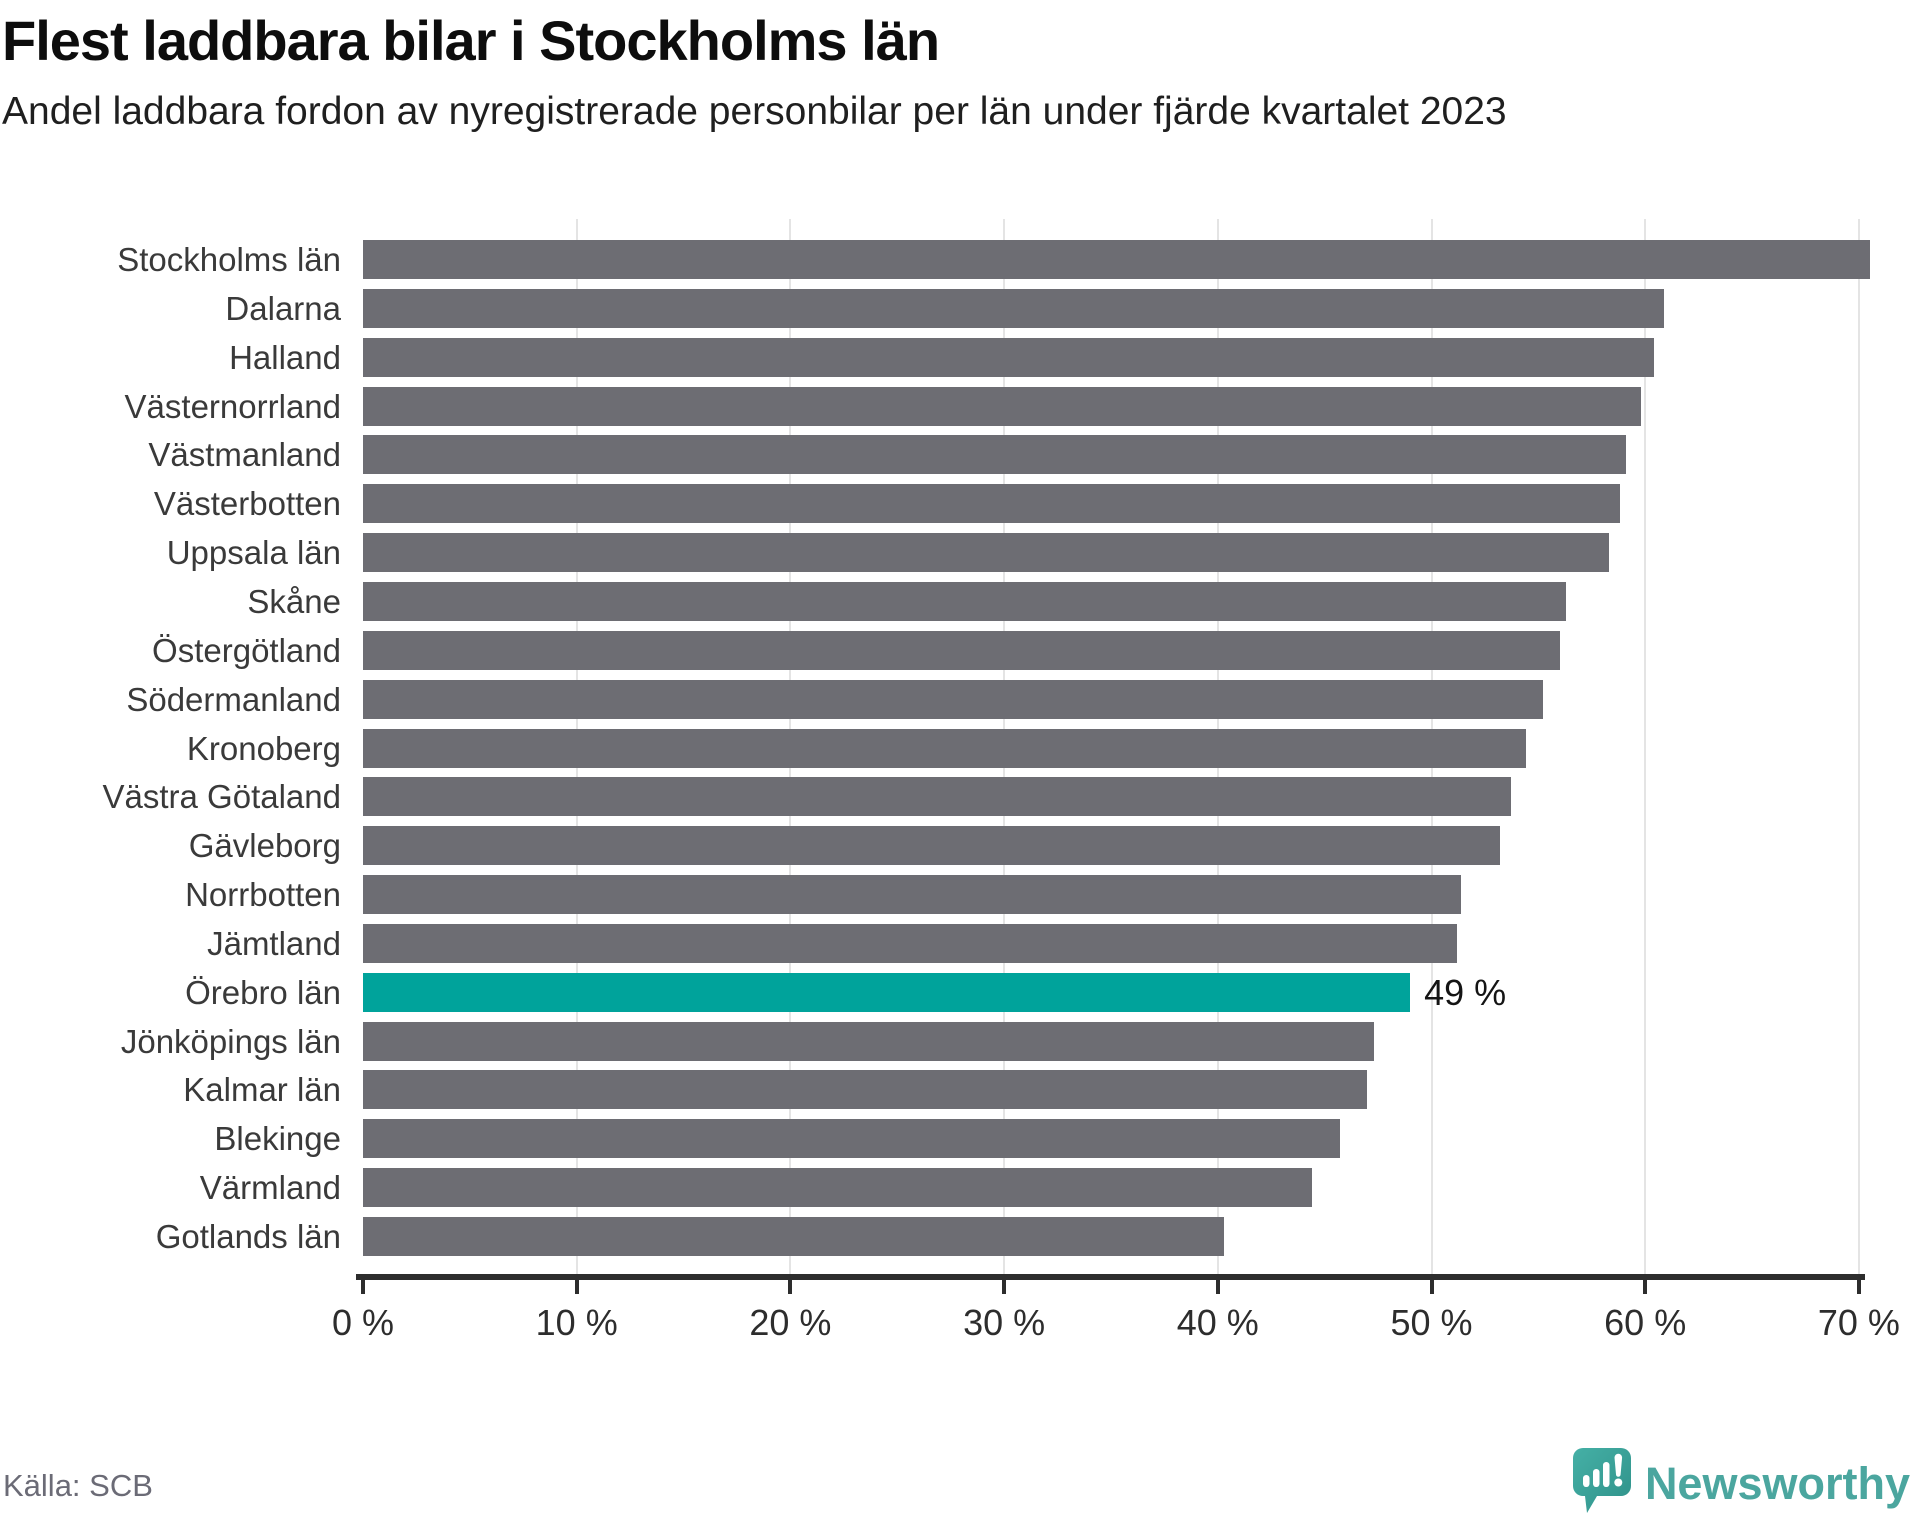 The width and height of the screenshot is (1920, 1520). Describe the element at coordinates (576, 1322) in the screenshot. I see `x-axis-tick-label-10: 10 %` at that location.